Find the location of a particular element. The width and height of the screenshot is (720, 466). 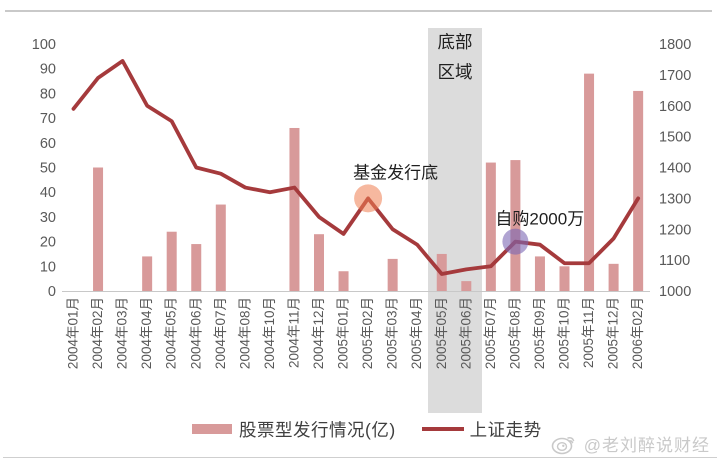

bar-2004年04月 is located at coordinates (147, 273).